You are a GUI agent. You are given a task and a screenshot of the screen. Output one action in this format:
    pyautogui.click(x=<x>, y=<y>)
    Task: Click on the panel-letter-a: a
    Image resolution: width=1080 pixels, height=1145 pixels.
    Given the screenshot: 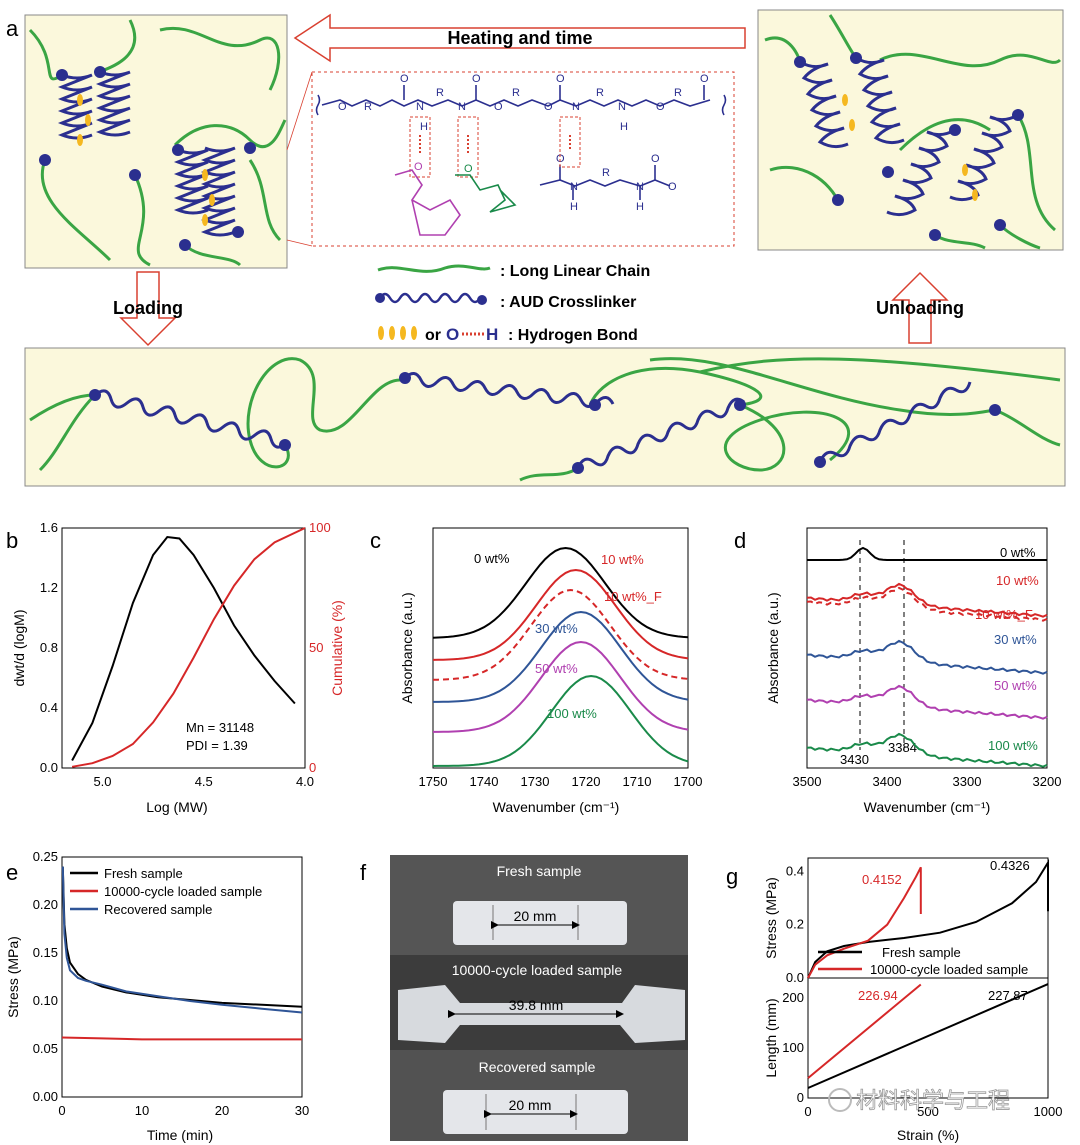 What is the action you would take?
    pyautogui.click(x=12, y=28)
    